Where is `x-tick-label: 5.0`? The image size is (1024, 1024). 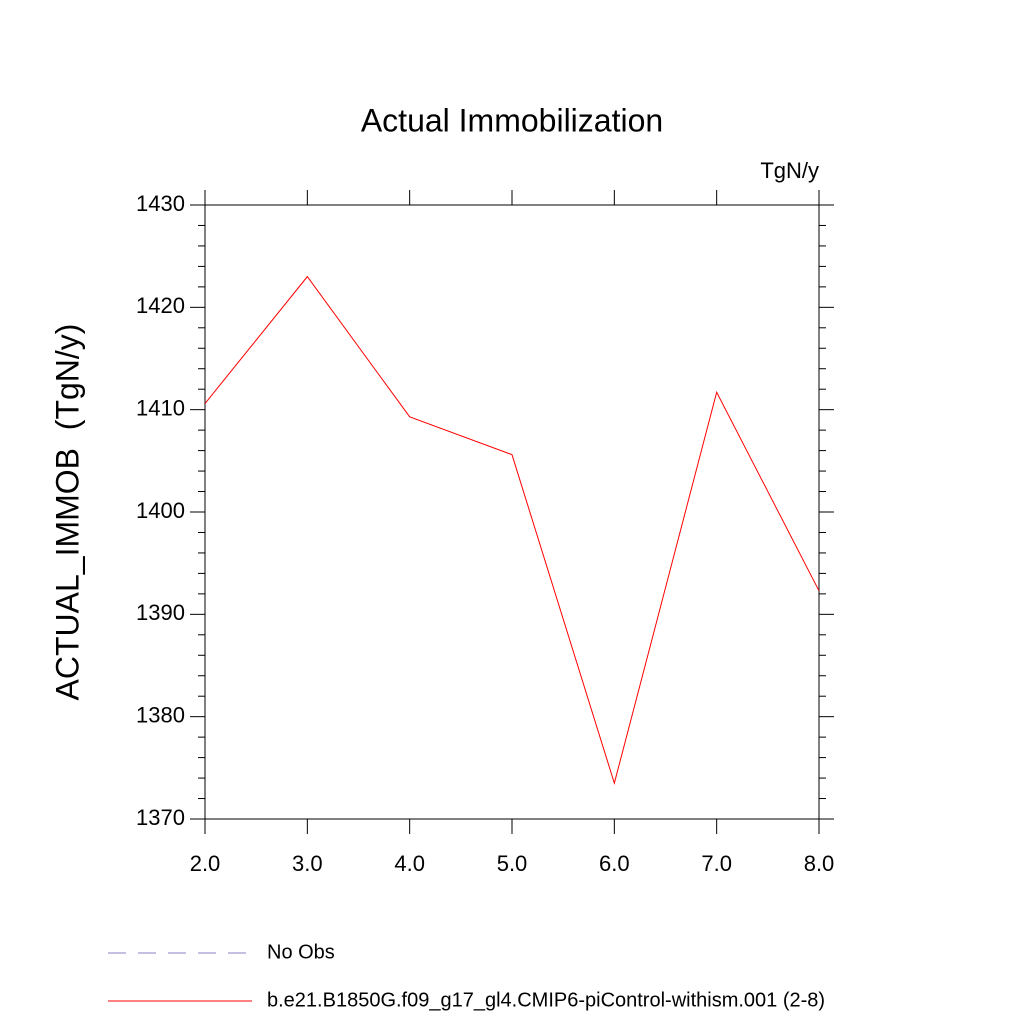
x-tick-label: 5.0 is located at coordinates (512, 863).